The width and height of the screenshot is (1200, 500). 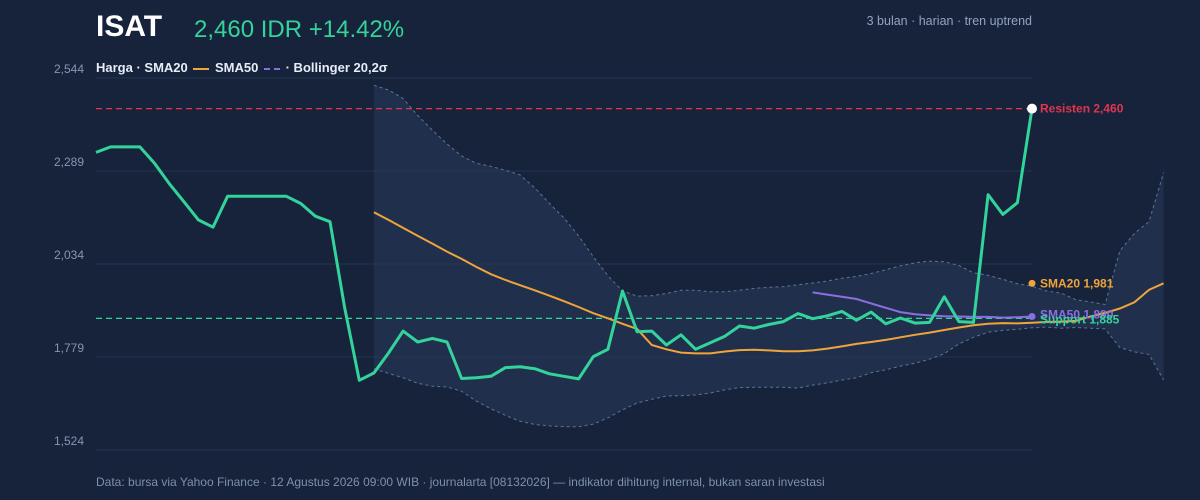 What do you see at coordinates (769, 377) in the screenshot?
I see `bollinger-lower-line` at bounding box center [769, 377].